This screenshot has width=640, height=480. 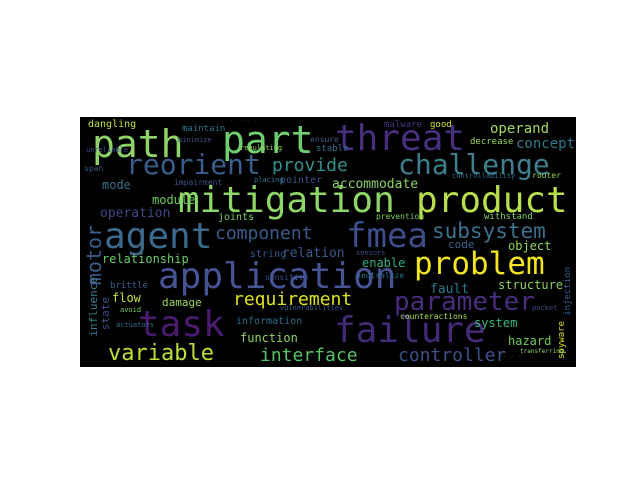 What do you see at coordinates (546, 144) in the screenshot?
I see `word-concept: concept` at bounding box center [546, 144].